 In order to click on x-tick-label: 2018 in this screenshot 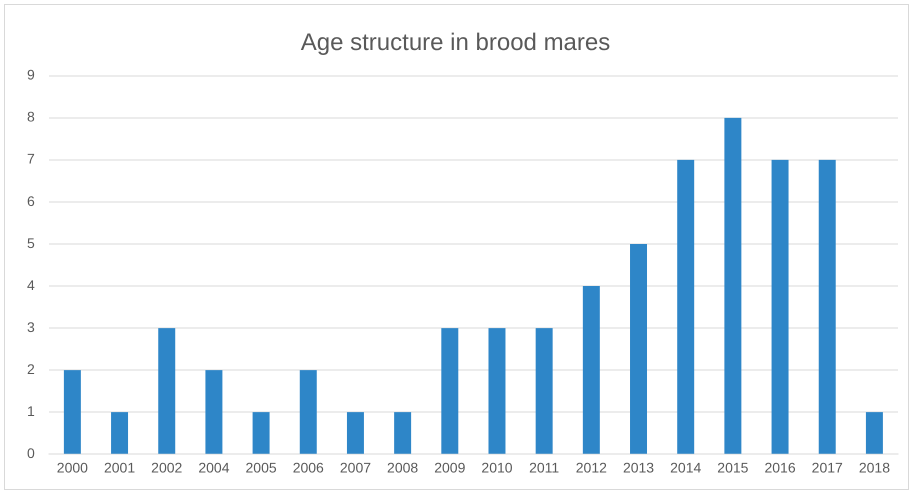, I will do `click(874, 467)`.